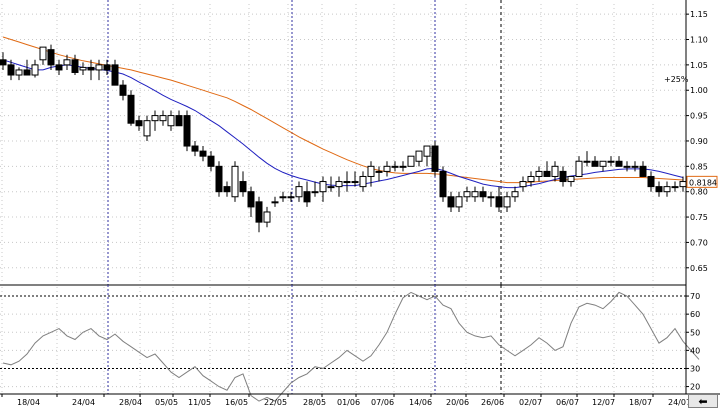 The height and width of the screenshot is (410, 720). Describe the element at coordinates (695, 387) in the screenshot. I see `osc-tick-label: 20` at that location.